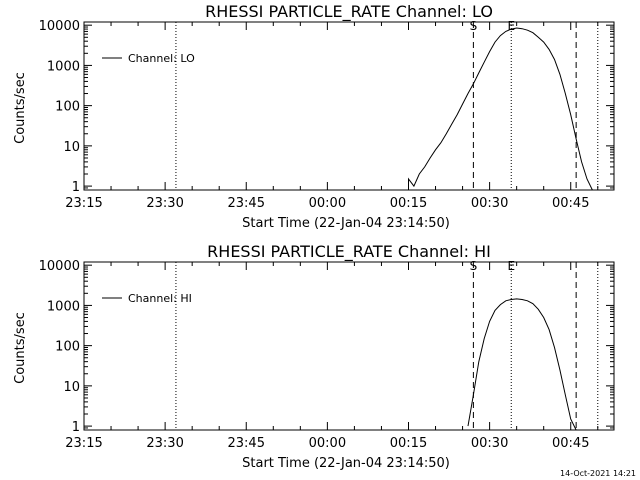  Describe the element at coordinates (161, 58) in the screenshot. I see `legend-label: Channel: LO` at that location.